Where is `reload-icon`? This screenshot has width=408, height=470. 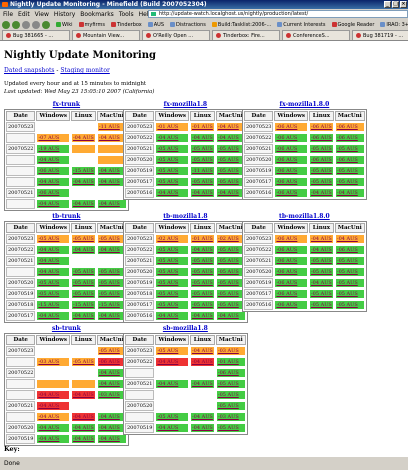
reload-icon is located at coordinates (26, 24).